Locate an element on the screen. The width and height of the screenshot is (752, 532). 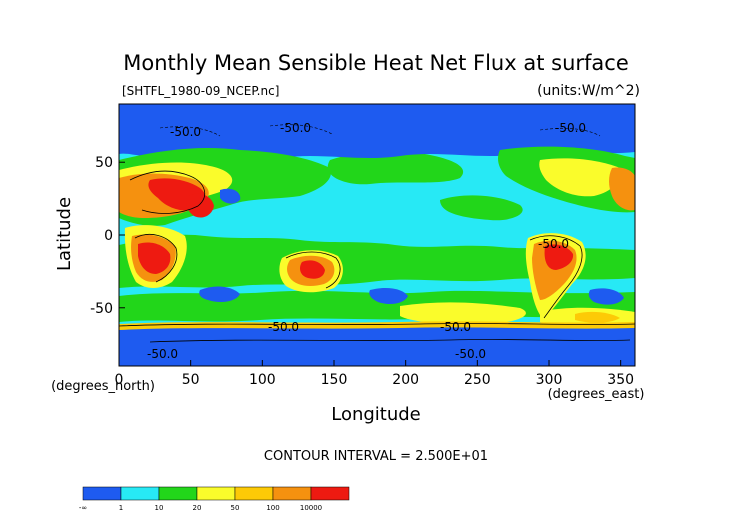
region-arctic is located at coordinates (377, 132).